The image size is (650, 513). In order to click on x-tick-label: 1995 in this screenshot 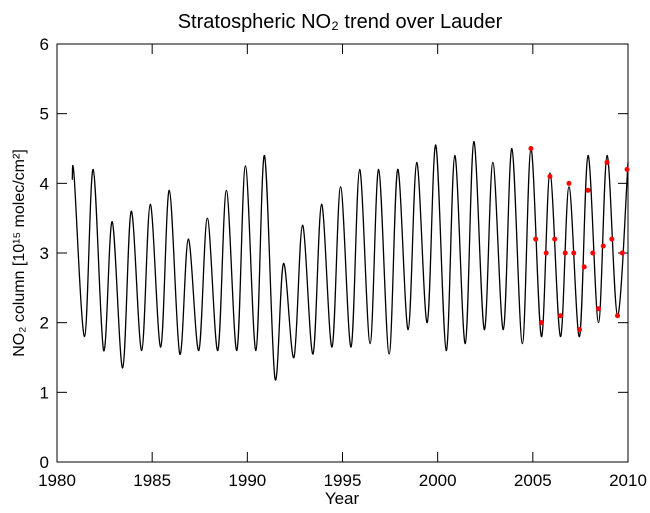, I will do `click(343, 480)`.